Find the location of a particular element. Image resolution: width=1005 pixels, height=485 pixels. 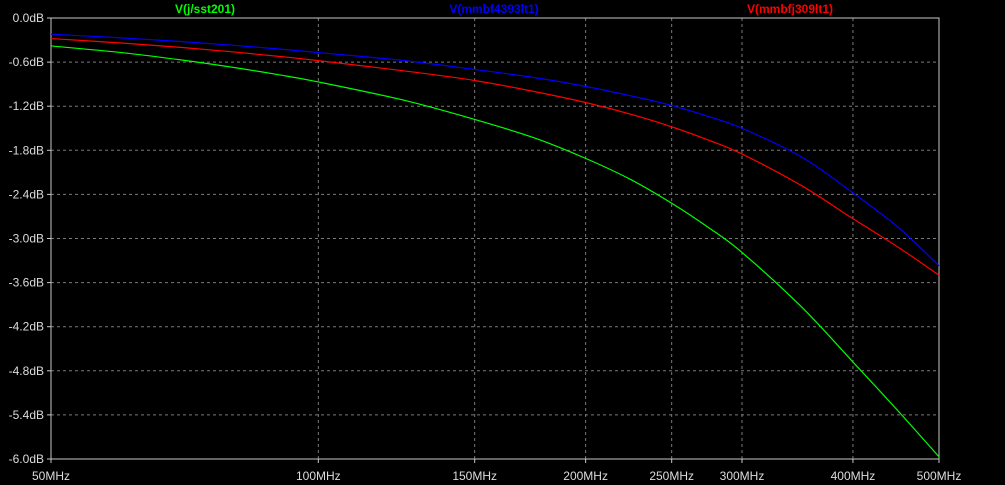

y-tick-label: -0.6dB is located at coordinates (26, 62).